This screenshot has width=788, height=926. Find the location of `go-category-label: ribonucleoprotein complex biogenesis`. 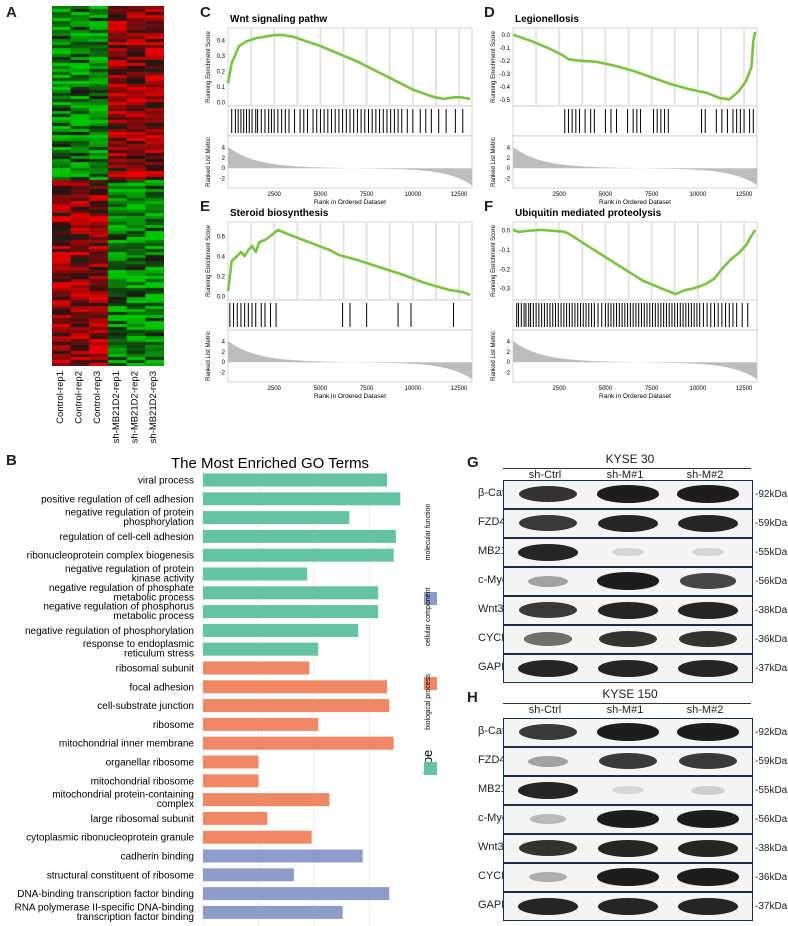

go-category-label: ribonucleoprotein complex biogenesis is located at coordinates (110, 556).